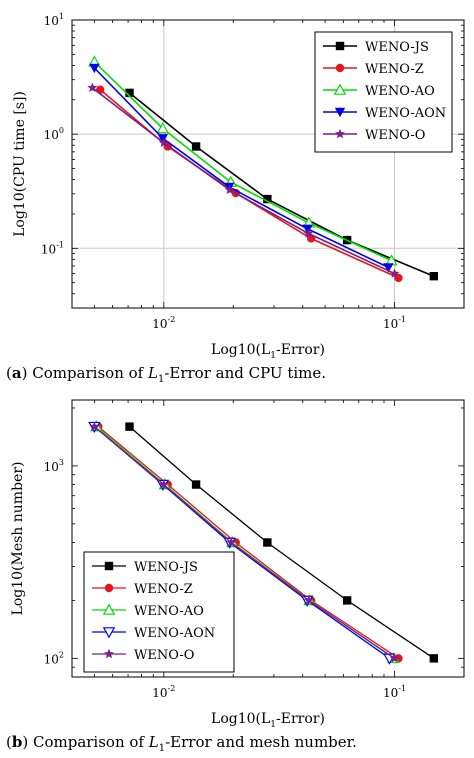 The image size is (474, 758). What do you see at coordinates (52, 248) in the screenshot?
I see `y-tick-label: 10⁻¹` at bounding box center [52, 248].